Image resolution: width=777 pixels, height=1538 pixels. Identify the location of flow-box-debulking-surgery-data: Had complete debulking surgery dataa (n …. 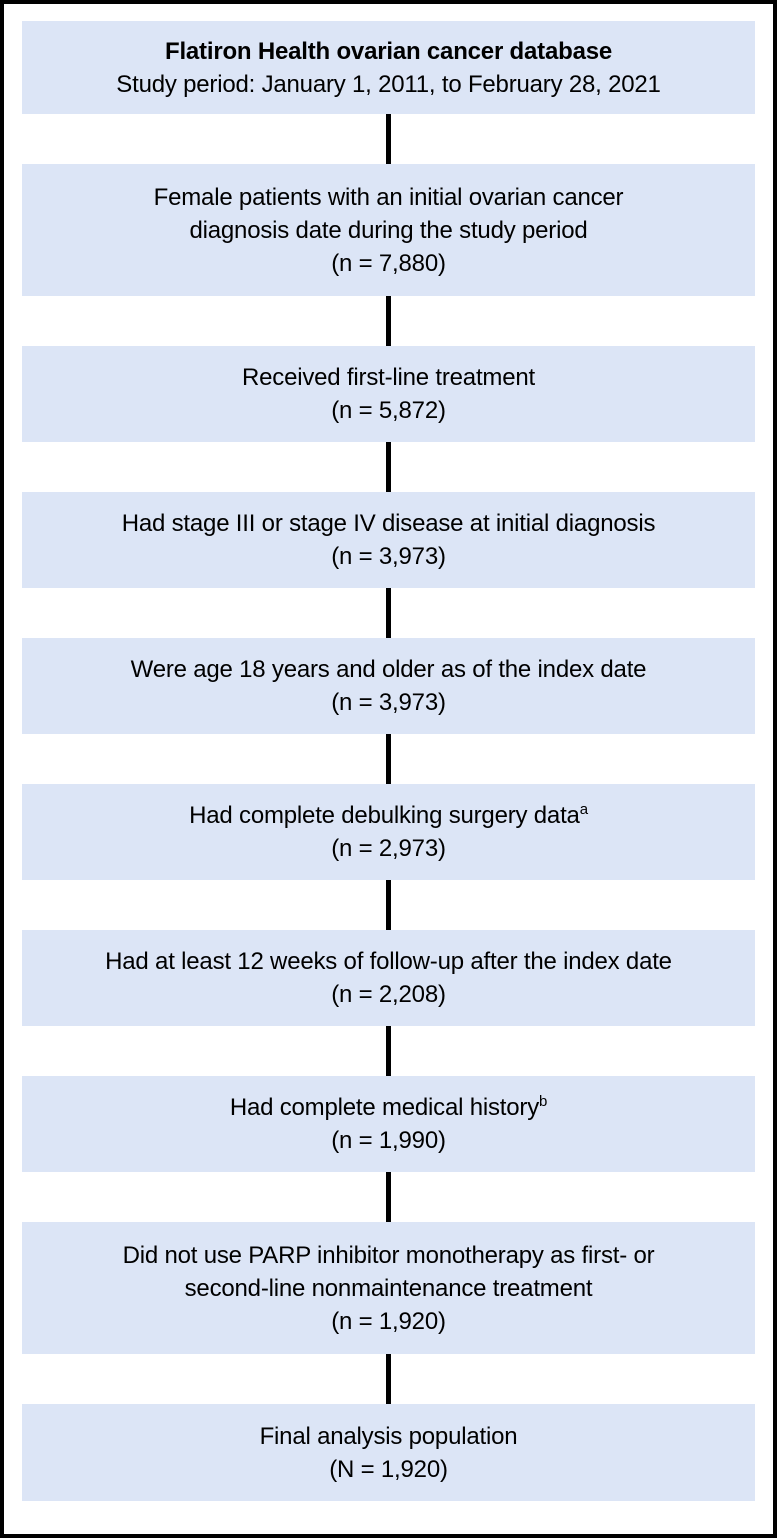
(388, 832).